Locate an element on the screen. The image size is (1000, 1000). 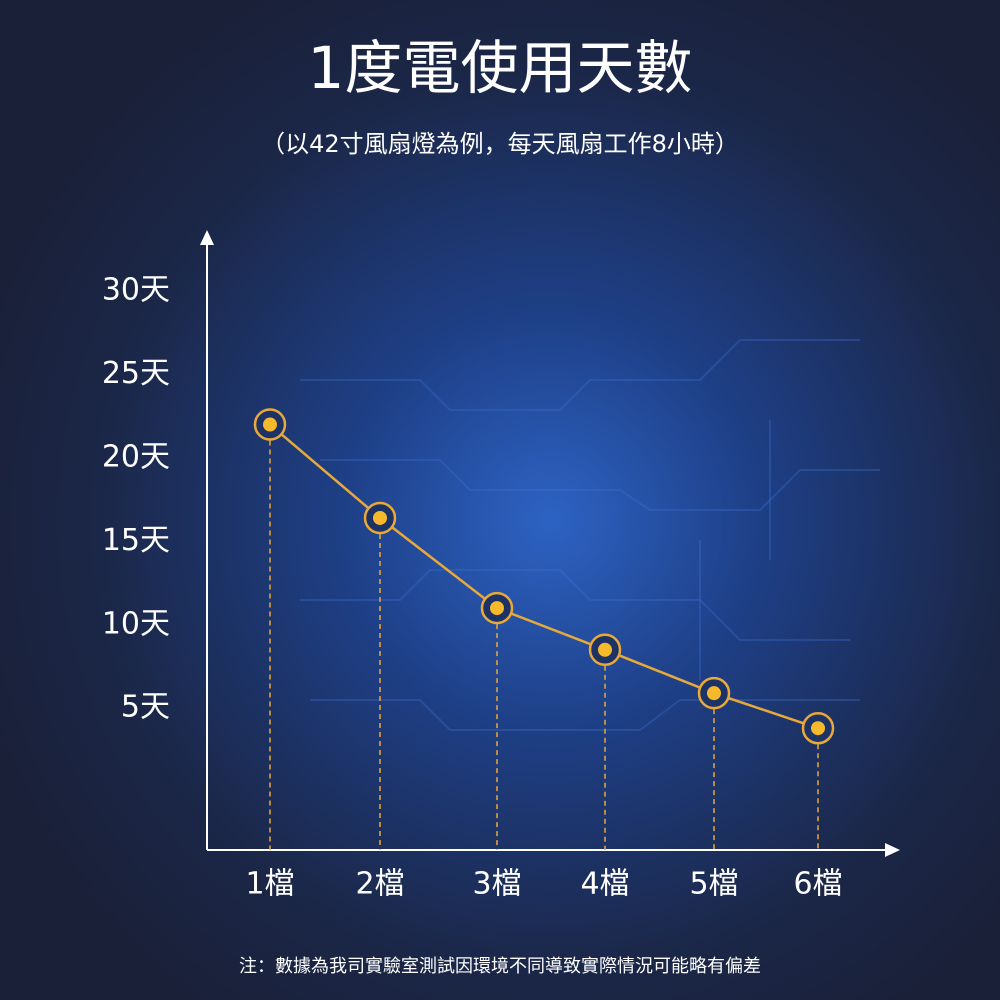
x-tick-label: 2檔 is located at coordinates (379, 884).